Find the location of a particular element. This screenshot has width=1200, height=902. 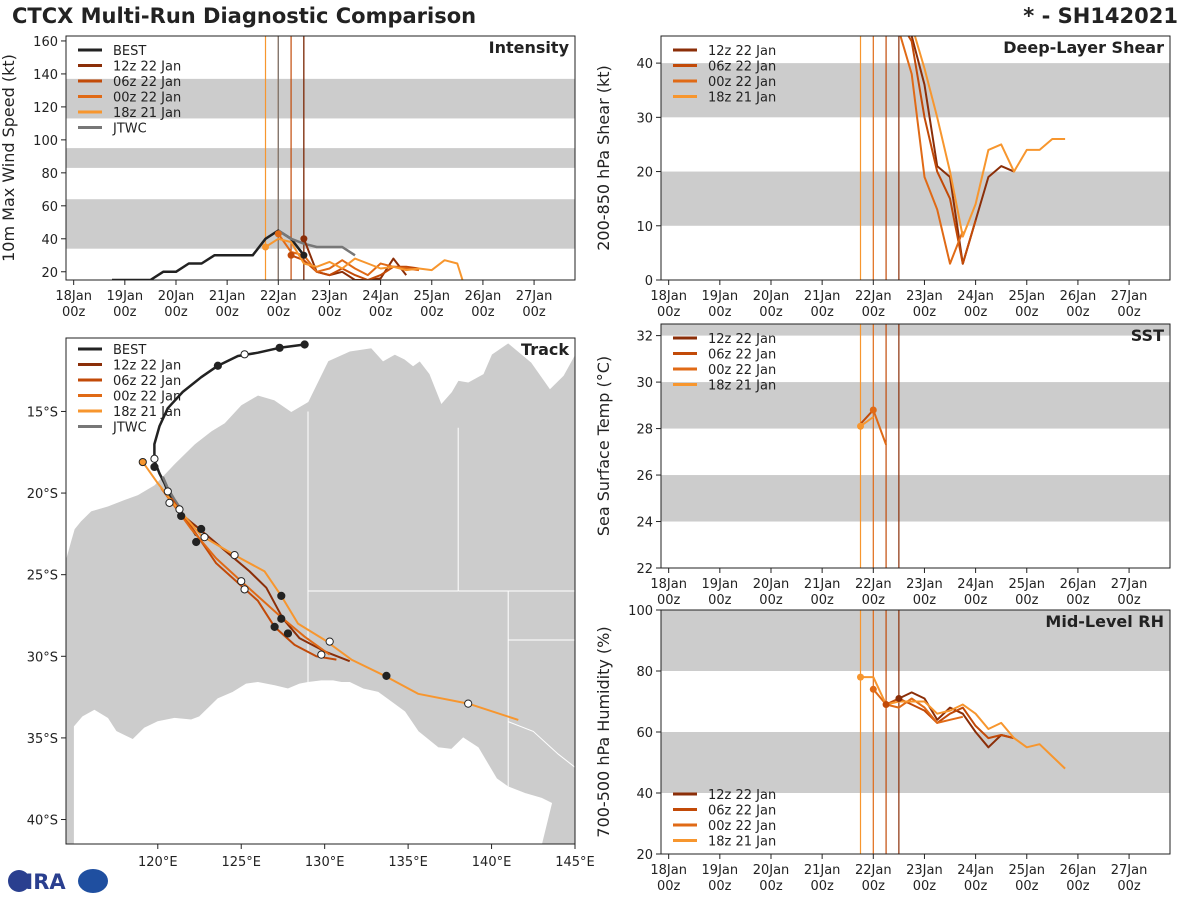

intensity-ytick-label: 80 is located at coordinates (49, 174).